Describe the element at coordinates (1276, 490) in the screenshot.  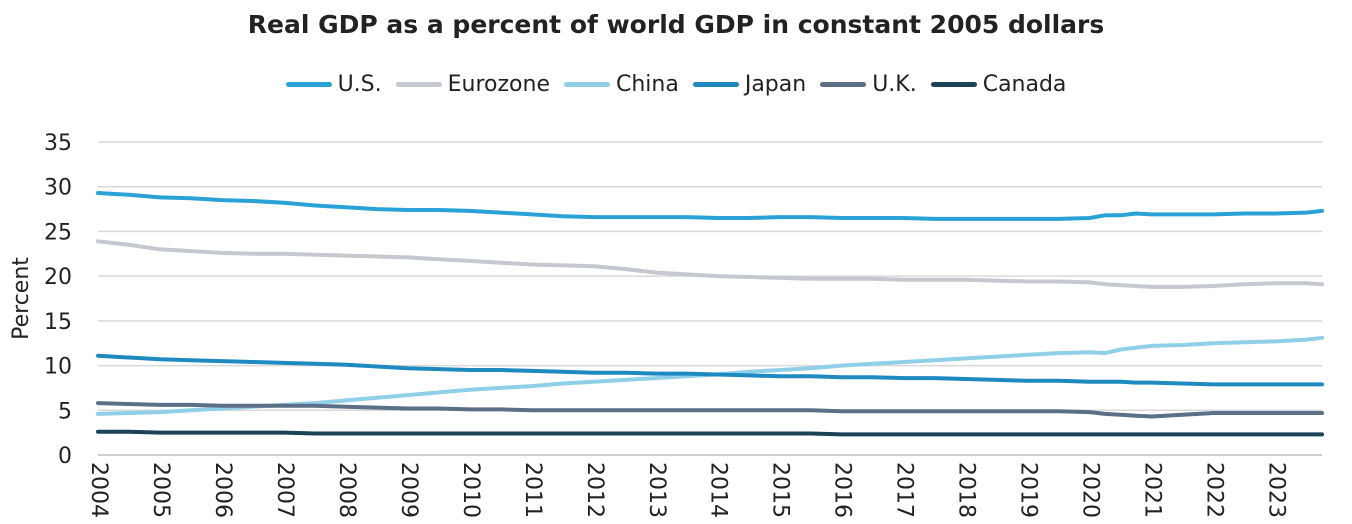
I see `x-tick-label: 2023` at that location.